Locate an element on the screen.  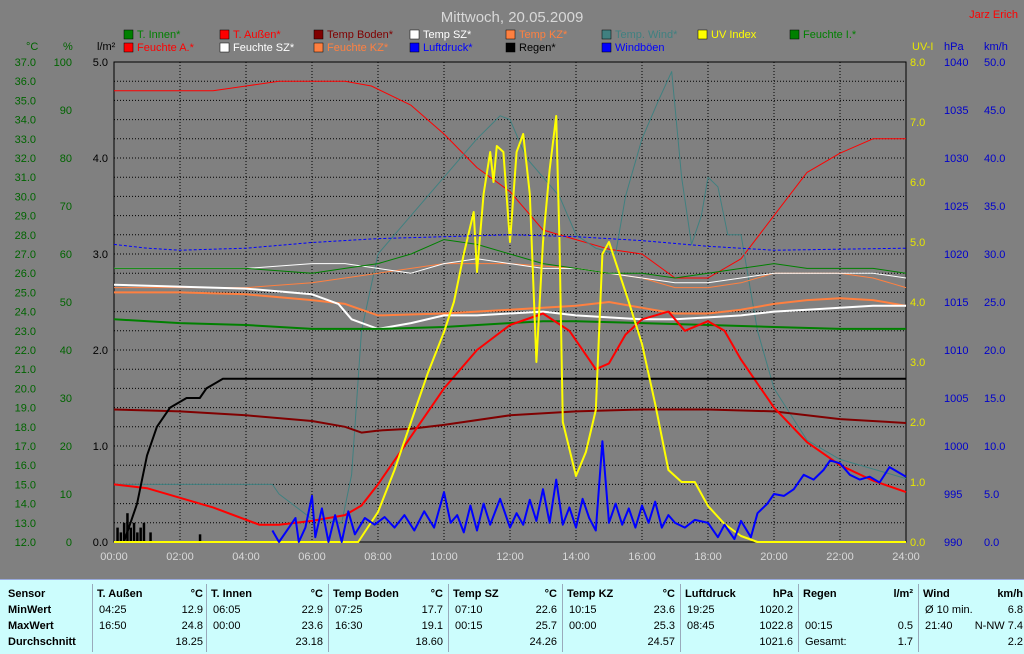
stats-row-max: MaxWert is located at coordinates (31, 626).